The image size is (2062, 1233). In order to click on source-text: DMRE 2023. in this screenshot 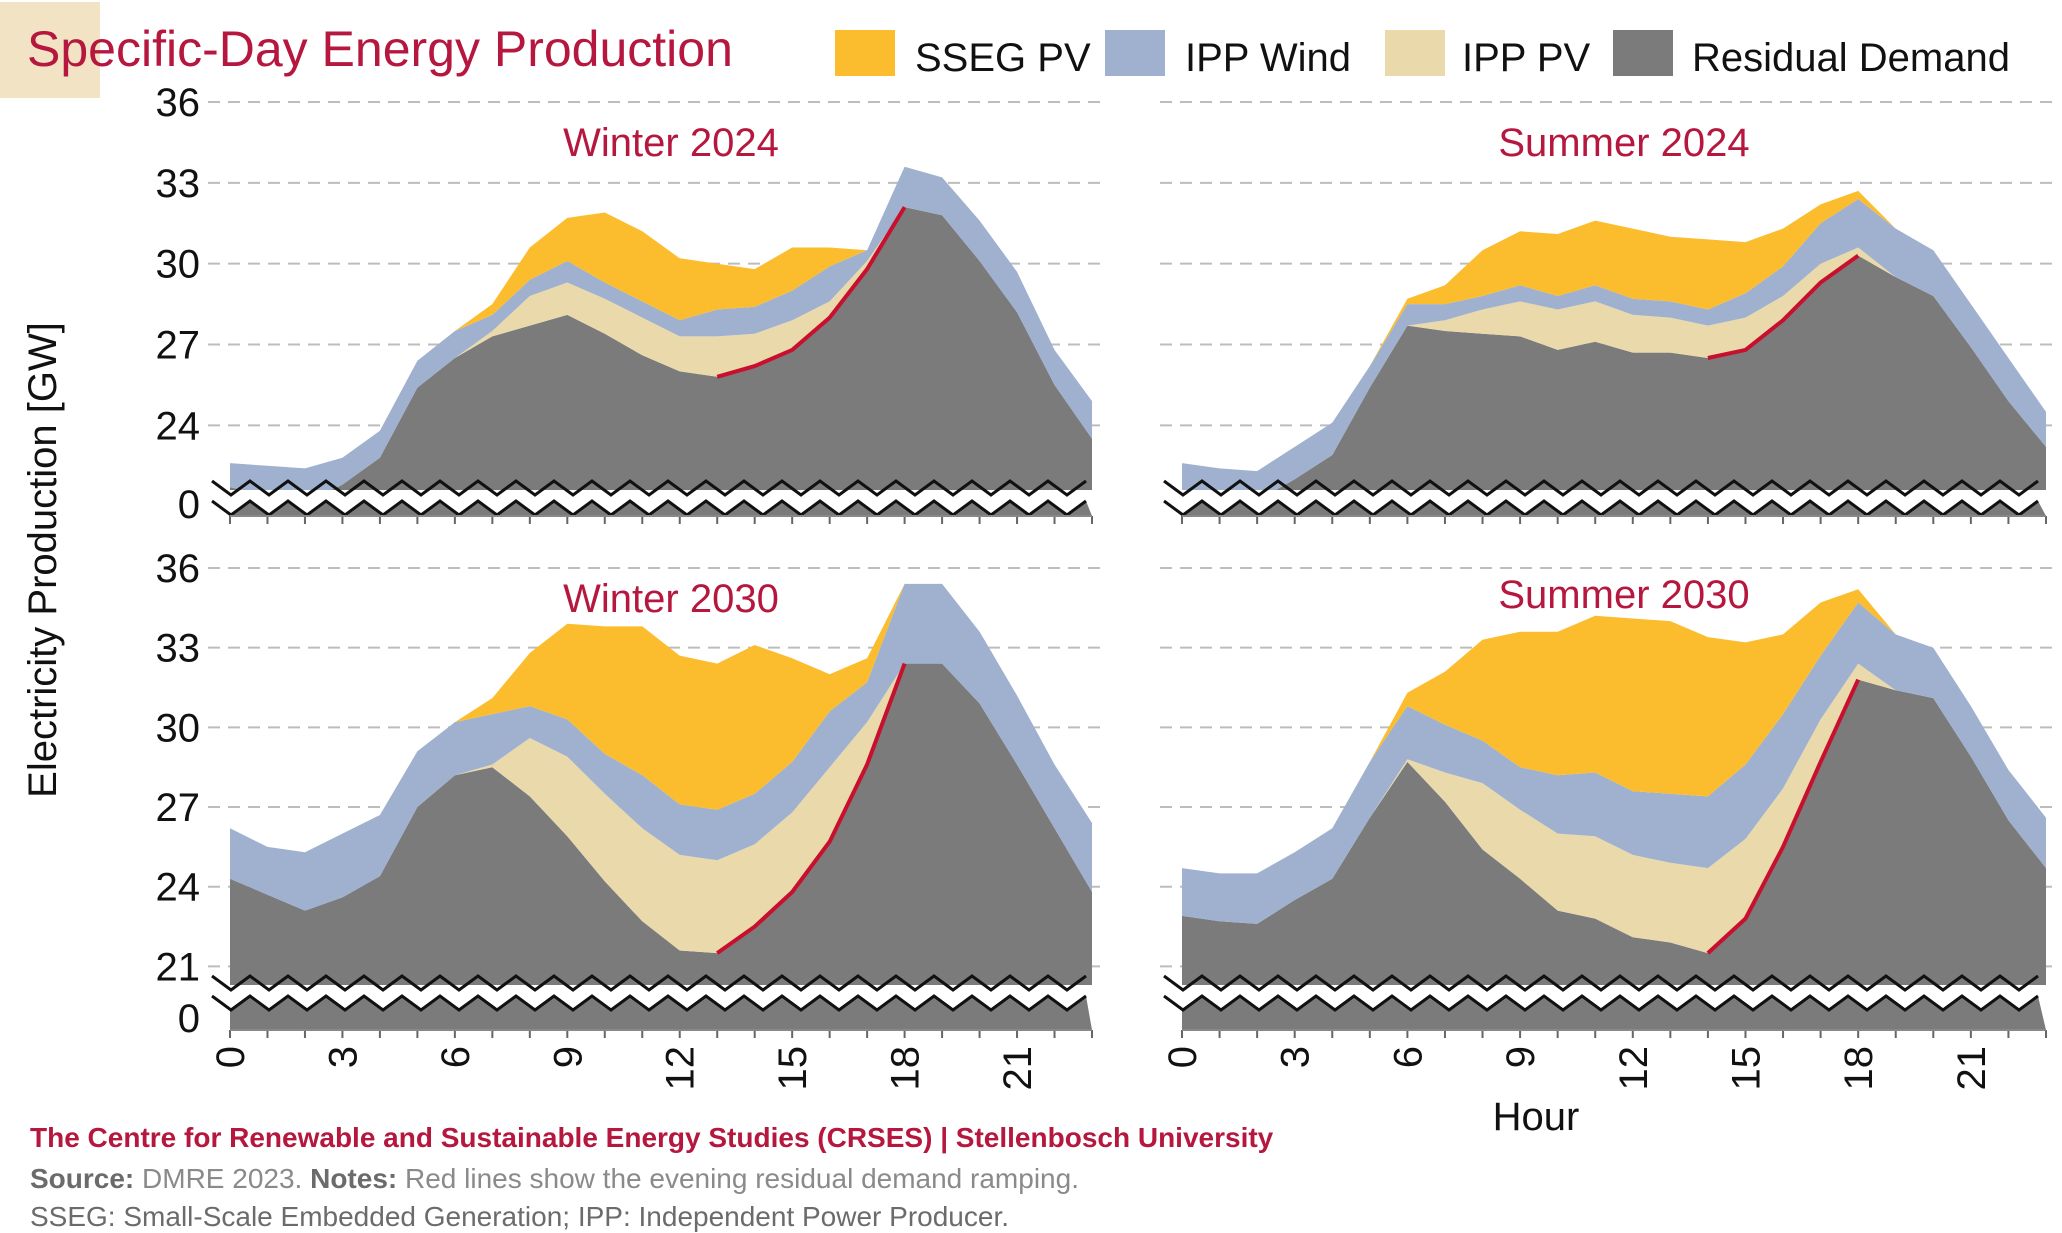, I will do `click(222, 1178)`.